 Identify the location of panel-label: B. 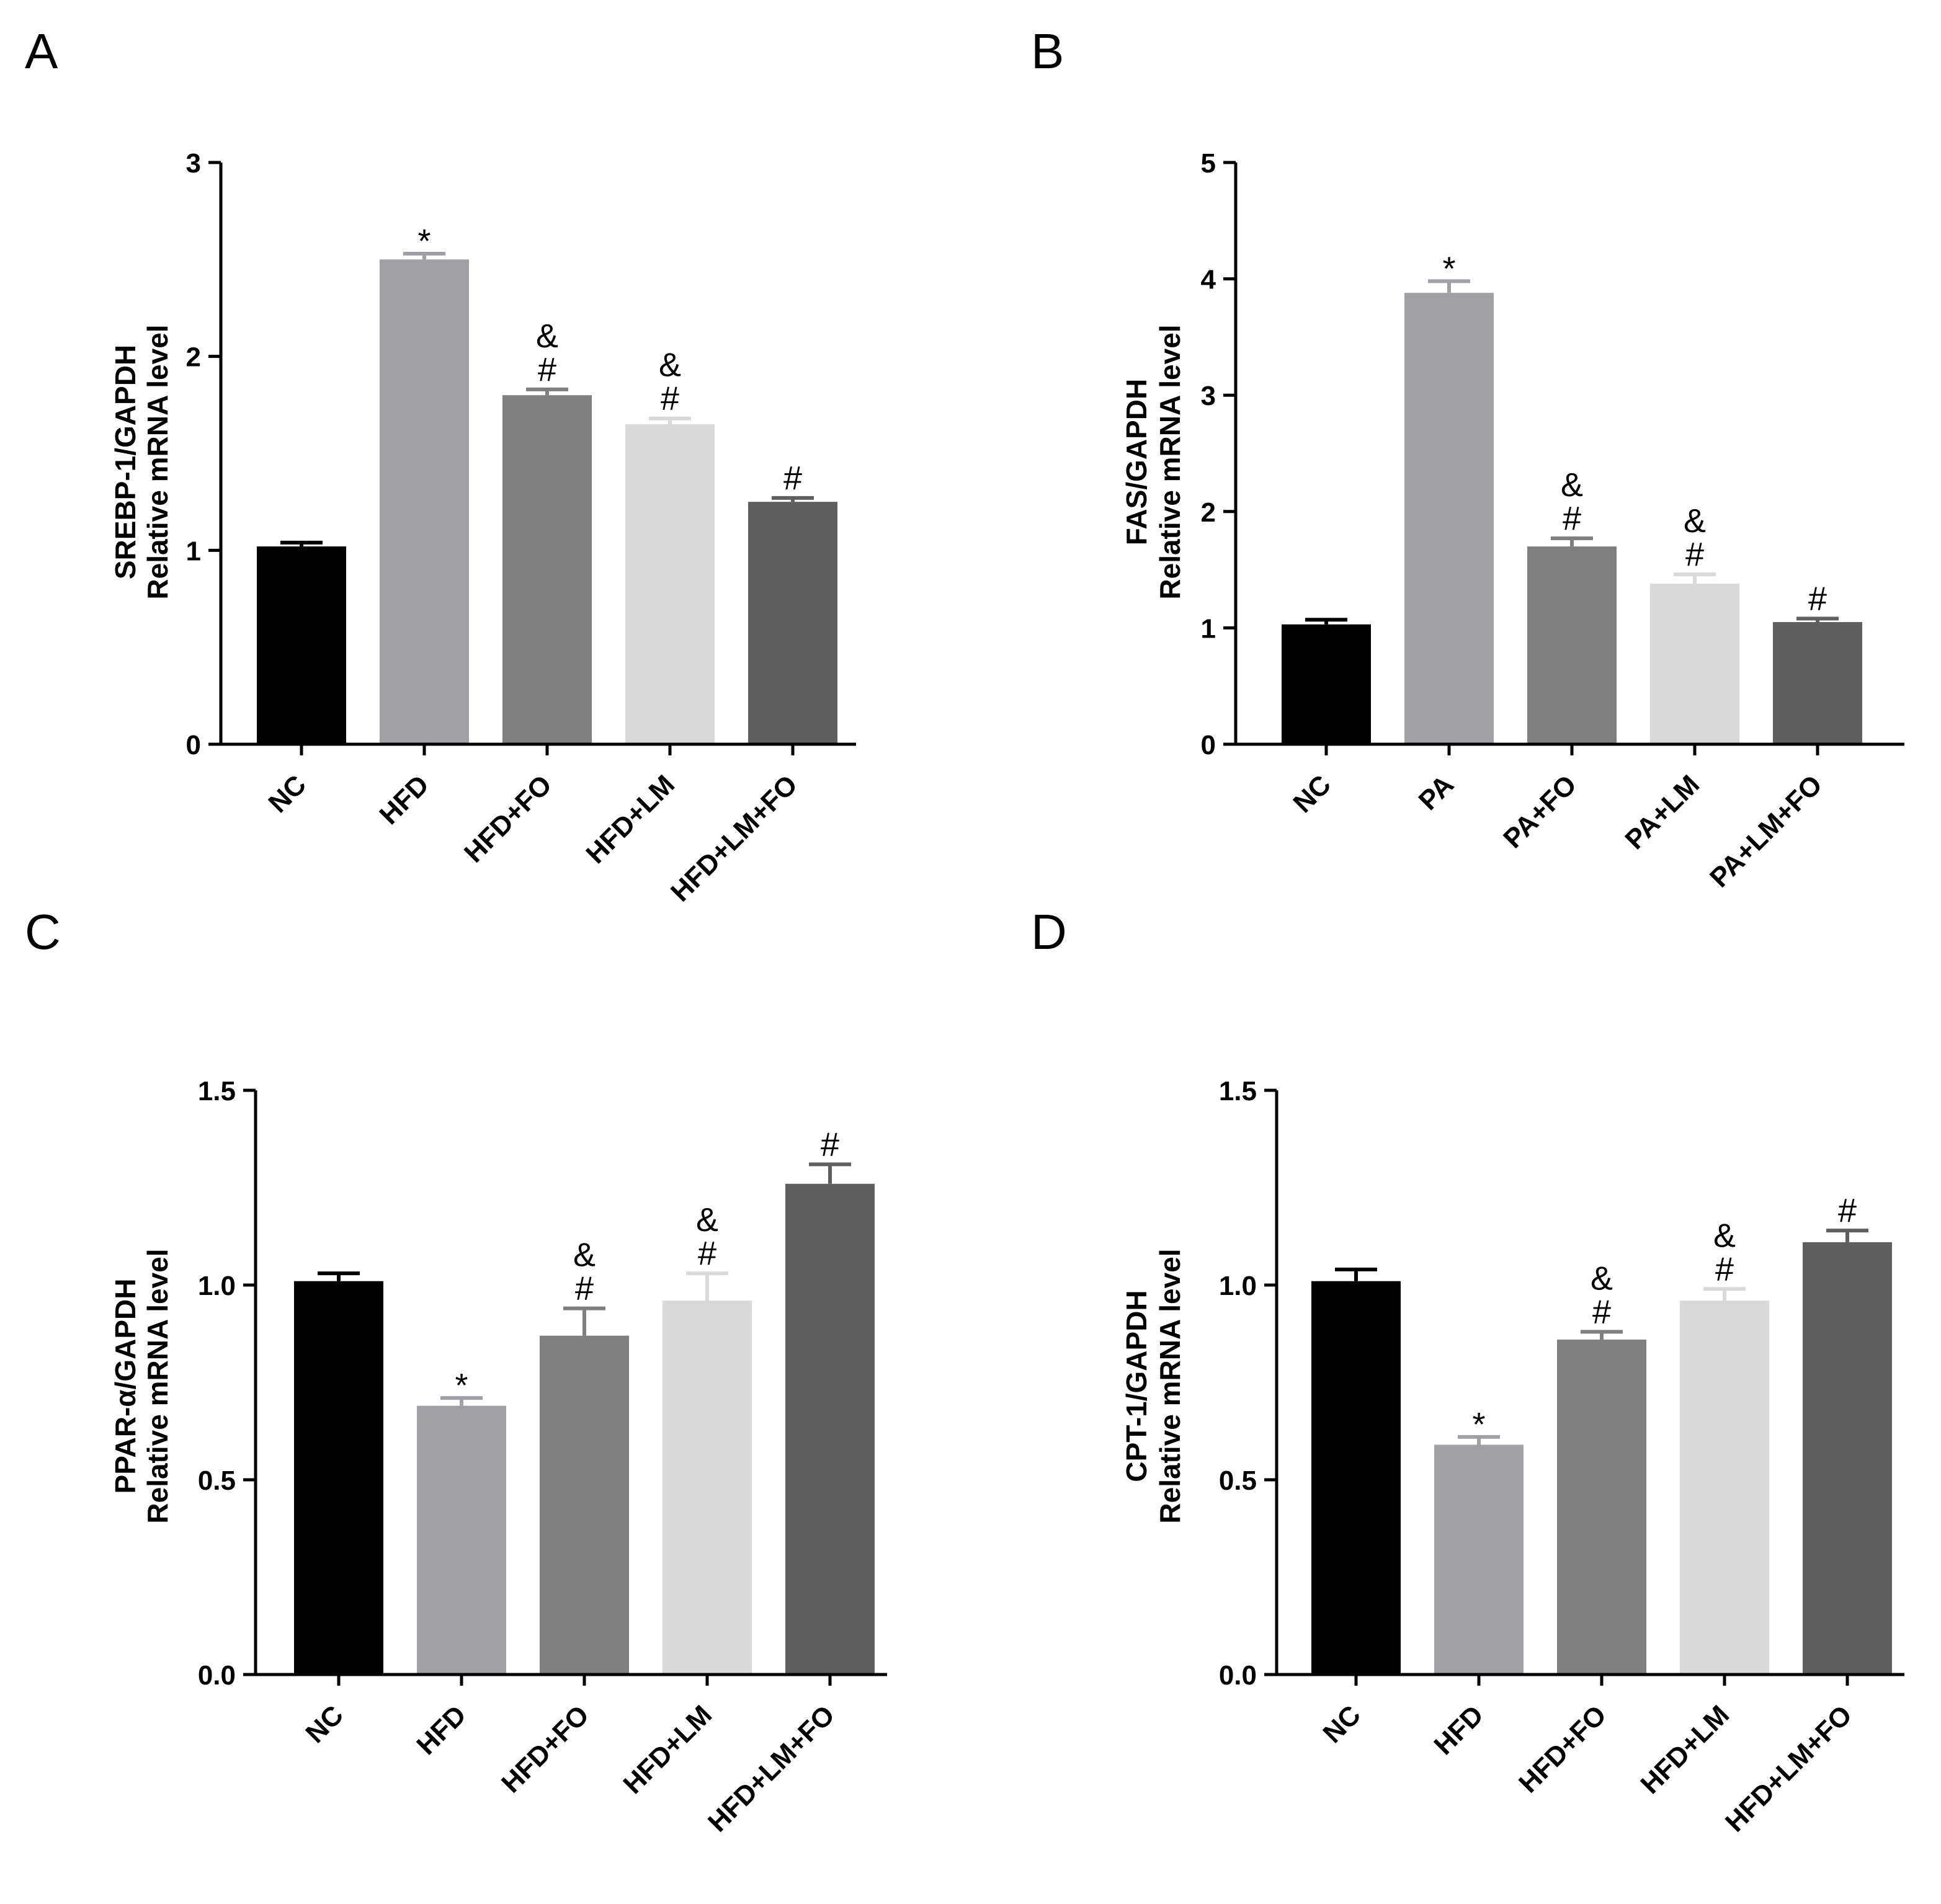
(1047, 51).